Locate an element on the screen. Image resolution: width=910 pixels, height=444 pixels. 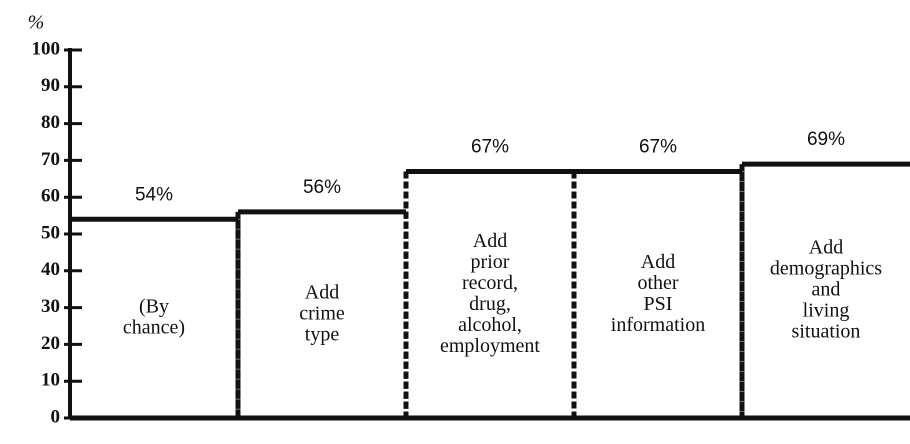
y-tick-label: 100 is located at coordinates (46, 48).